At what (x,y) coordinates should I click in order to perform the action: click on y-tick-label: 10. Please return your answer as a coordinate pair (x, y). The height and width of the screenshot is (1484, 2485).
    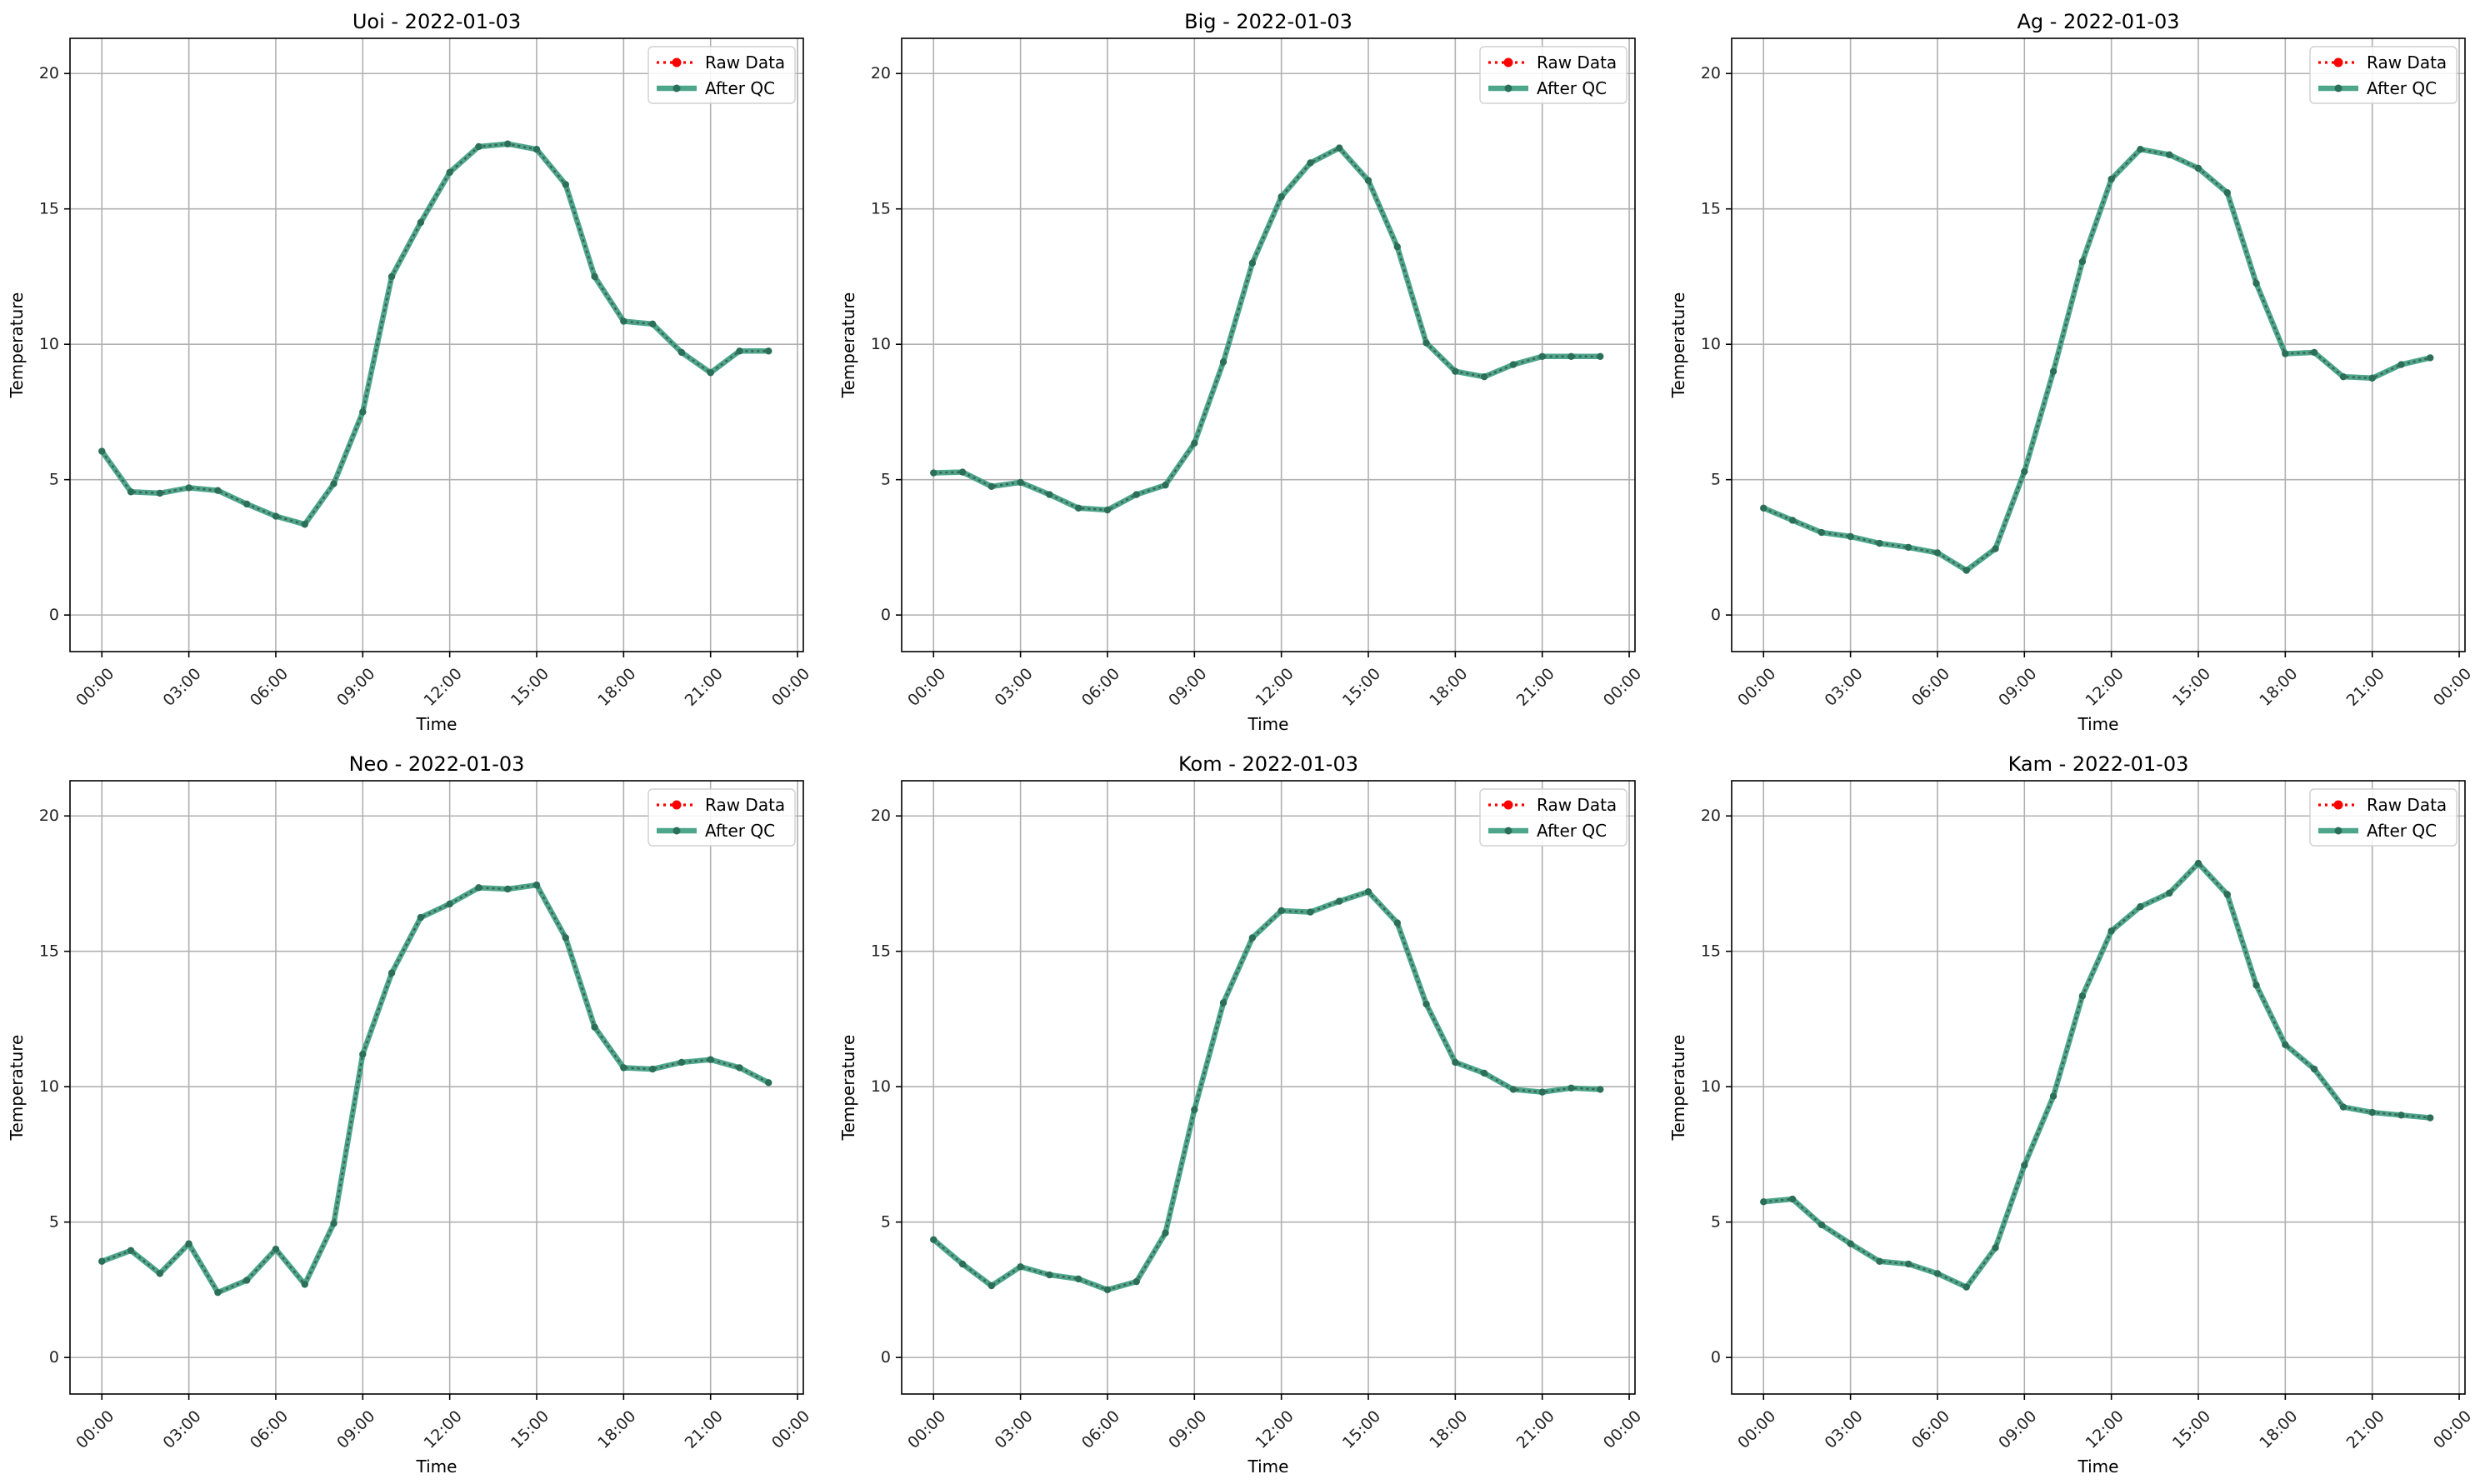
    Looking at the image, I should click on (49, 344).